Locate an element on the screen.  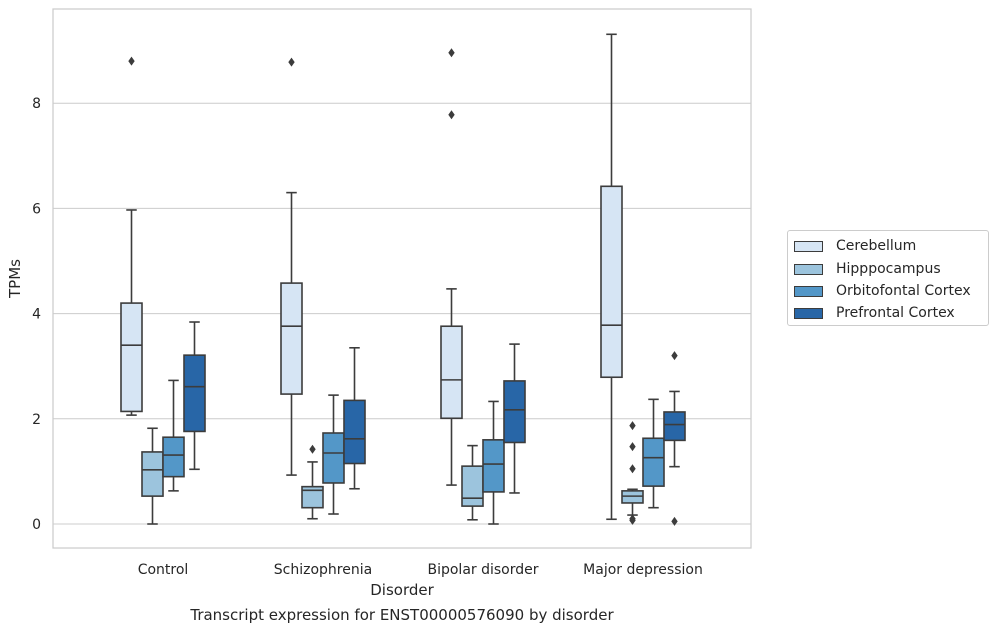
legend-label: Orbitofontal Cortex is located at coordinates (903, 291).